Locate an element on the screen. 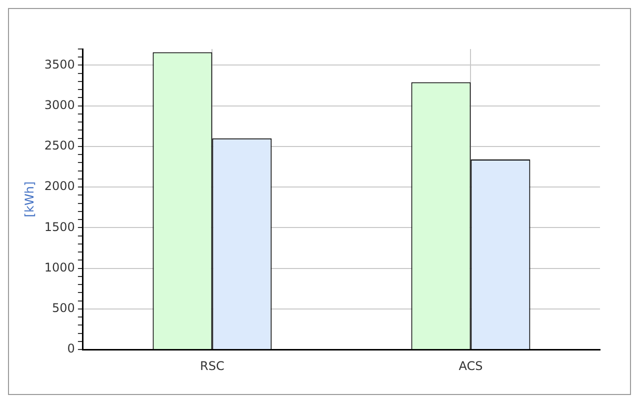 Image resolution: width=639 pixels, height=403 pixels. y-tick-label: 3500 is located at coordinates (59, 64).